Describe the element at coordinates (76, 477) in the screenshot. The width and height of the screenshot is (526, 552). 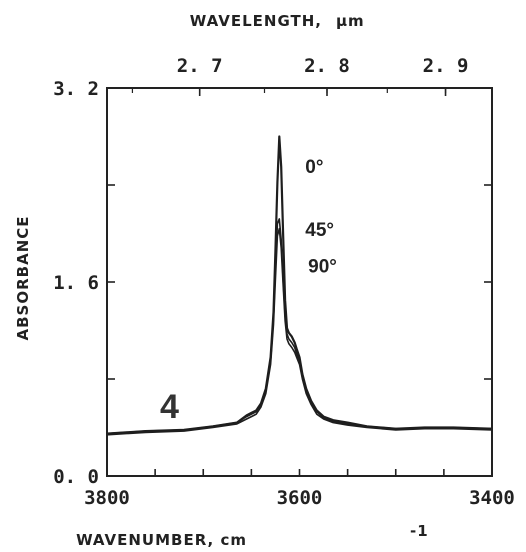
I see `y-tick-label: 0. 0` at that location.